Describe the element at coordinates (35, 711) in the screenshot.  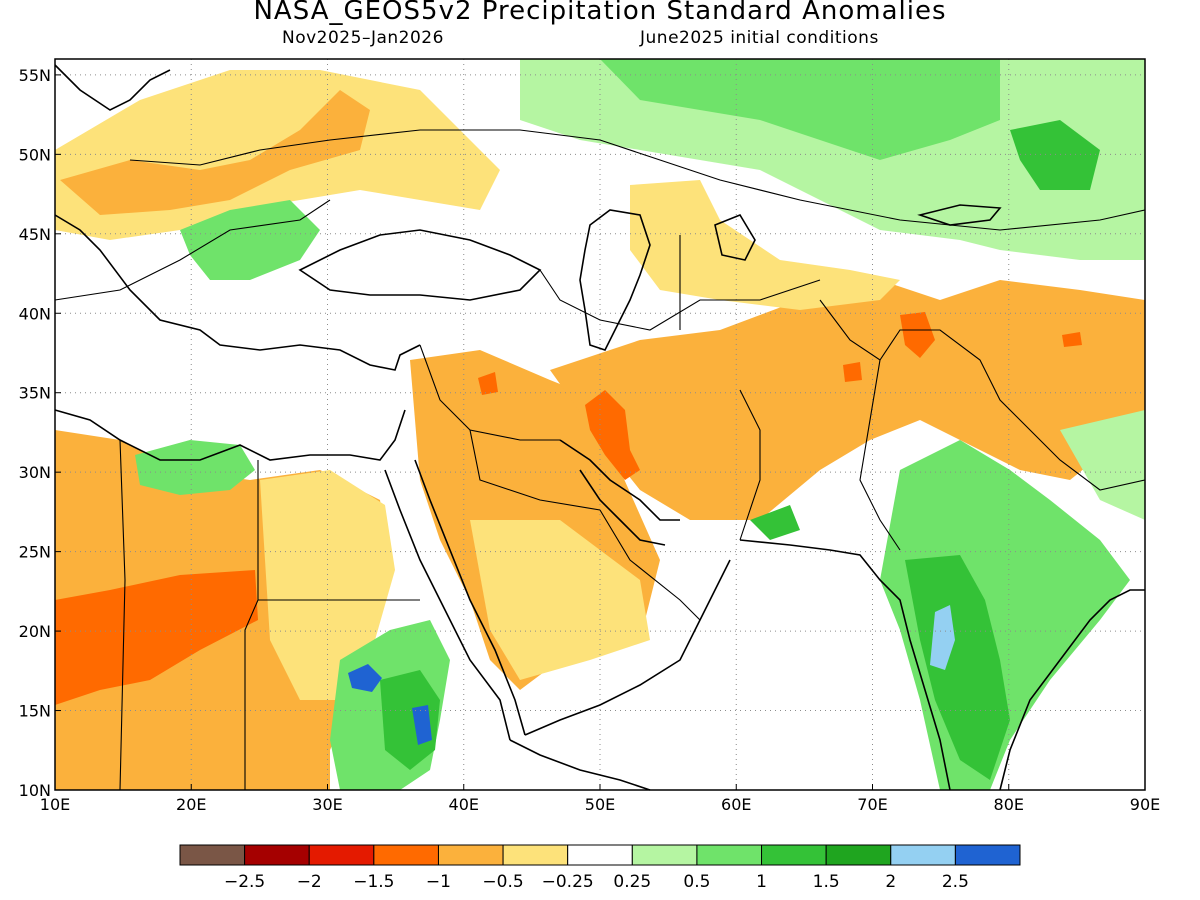
I see `lat-tick-label: 15N` at that location.